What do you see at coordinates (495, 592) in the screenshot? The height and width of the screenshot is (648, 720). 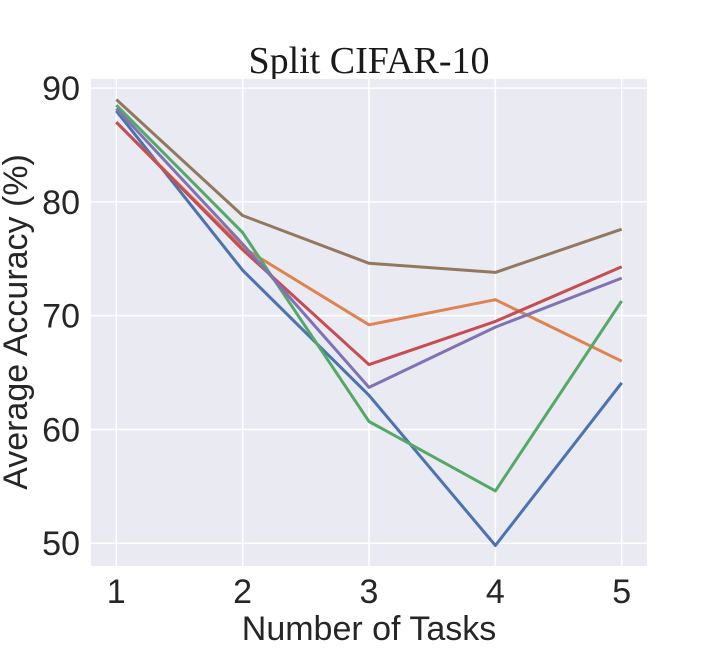 I see `x-tick-label: 4` at bounding box center [495, 592].